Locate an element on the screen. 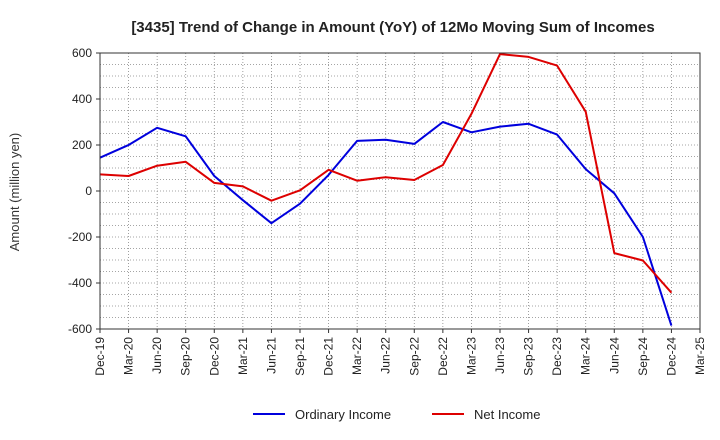 This screenshot has width=720, height=440. y-axis-label: Amount (million yen) is located at coordinates (14, 192).